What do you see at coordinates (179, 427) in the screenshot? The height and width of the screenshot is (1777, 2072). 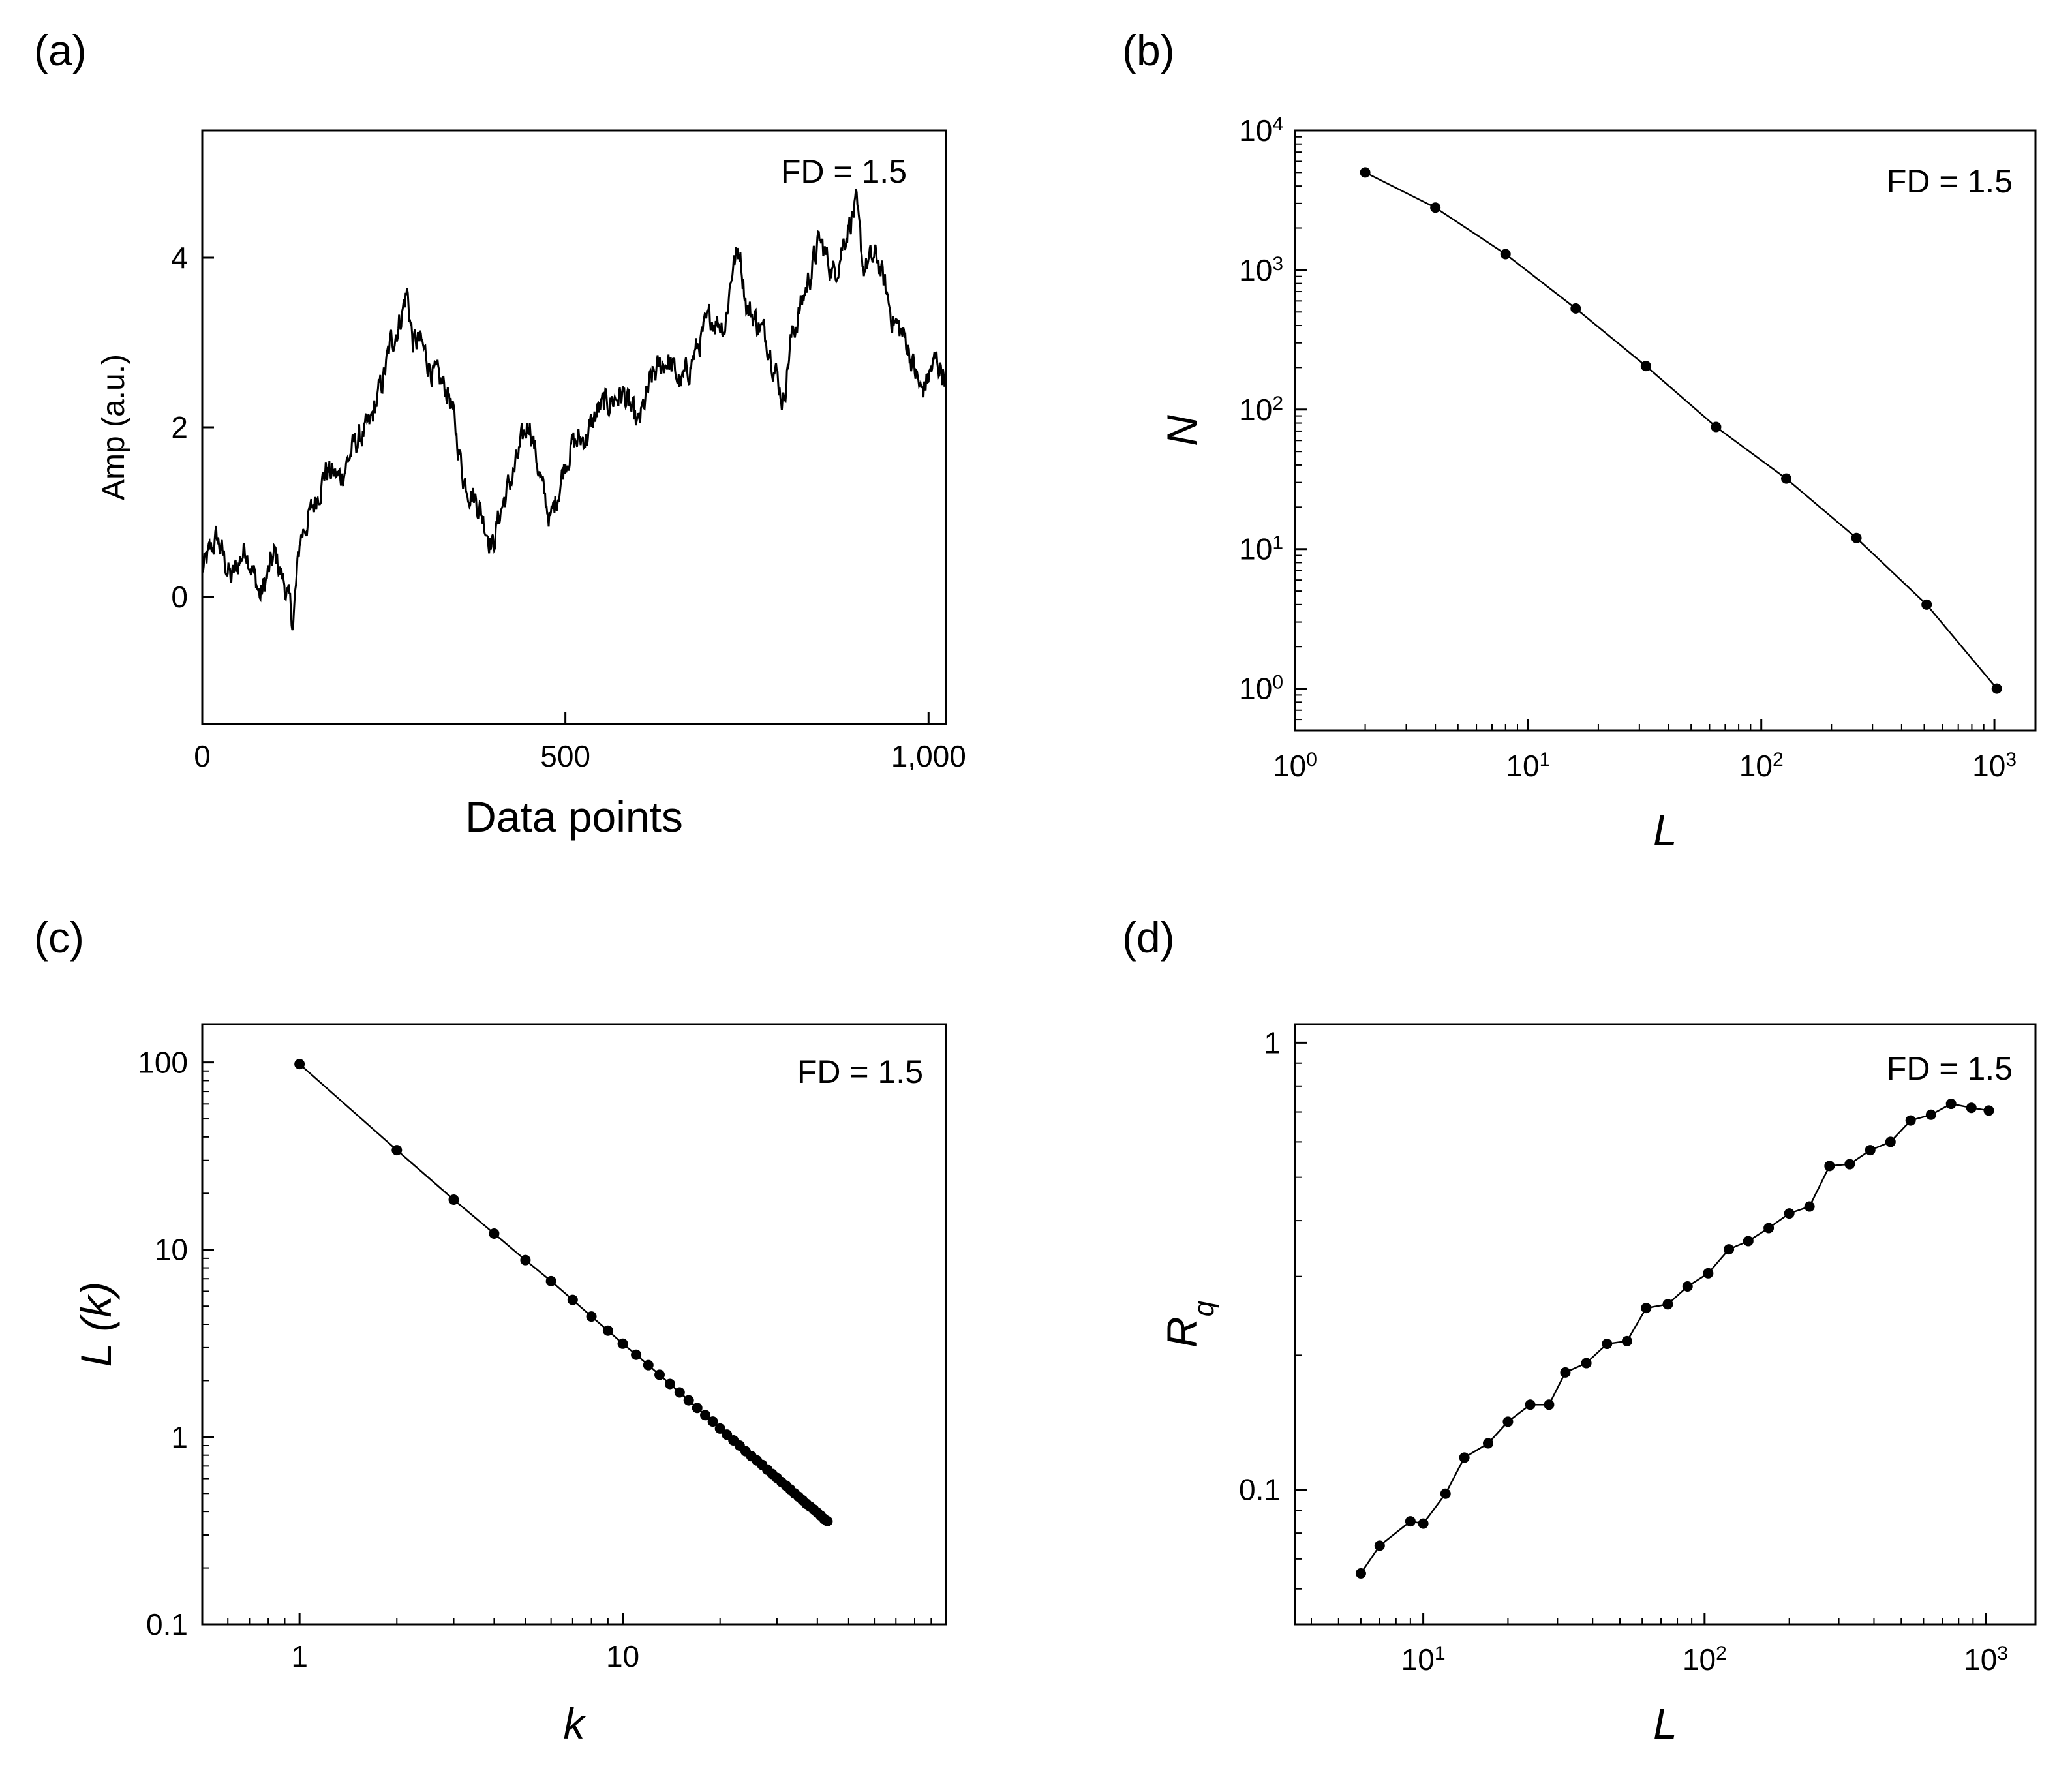 I see `y-tick-label: 2` at bounding box center [179, 427].